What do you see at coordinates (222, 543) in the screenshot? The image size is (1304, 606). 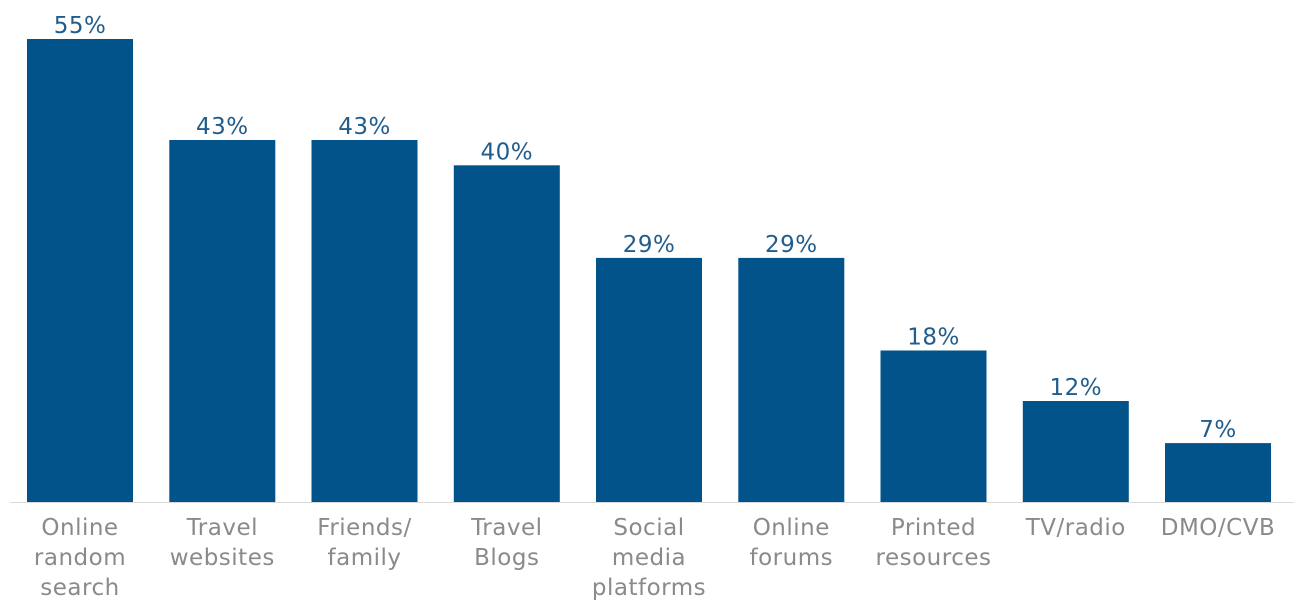 I see `category-label: Travel websites` at bounding box center [222, 543].